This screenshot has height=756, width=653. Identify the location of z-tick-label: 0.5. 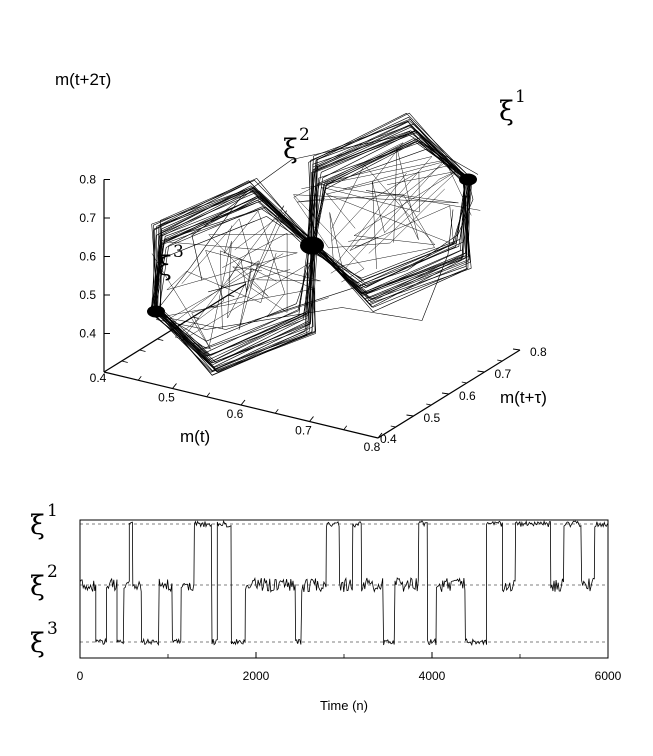
(87, 295).